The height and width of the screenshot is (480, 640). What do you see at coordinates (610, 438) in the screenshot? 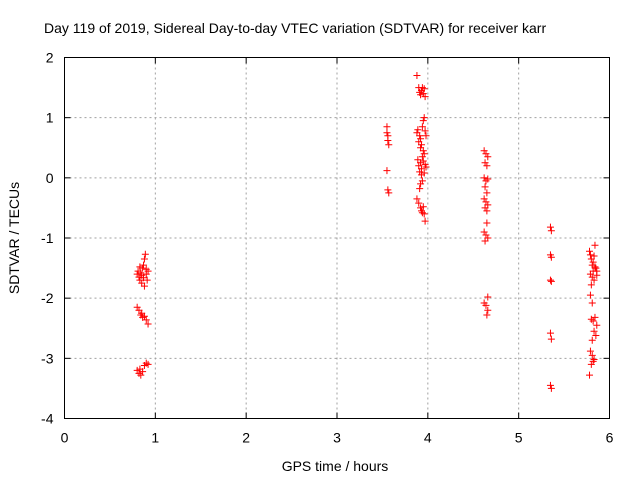
I see `x-tick-label: 6` at bounding box center [610, 438].